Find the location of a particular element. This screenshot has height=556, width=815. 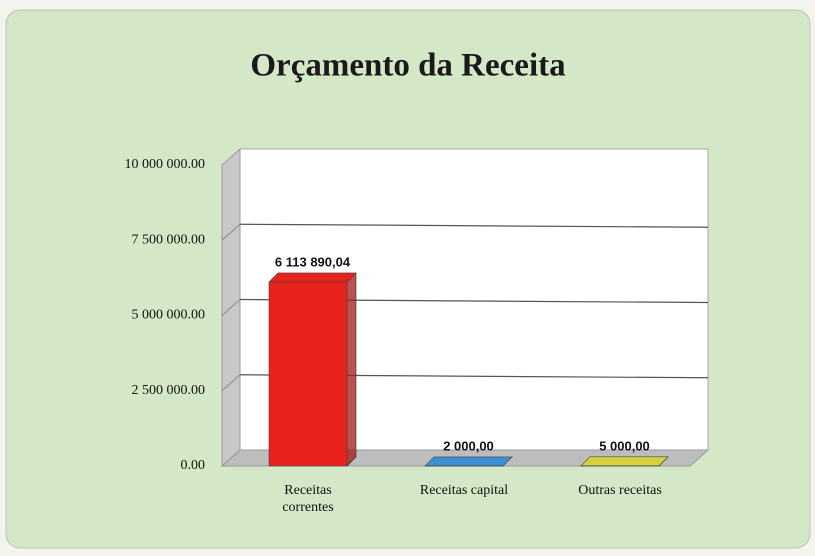

y-tick-label: 2 500 000.00 is located at coordinates (169, 390).